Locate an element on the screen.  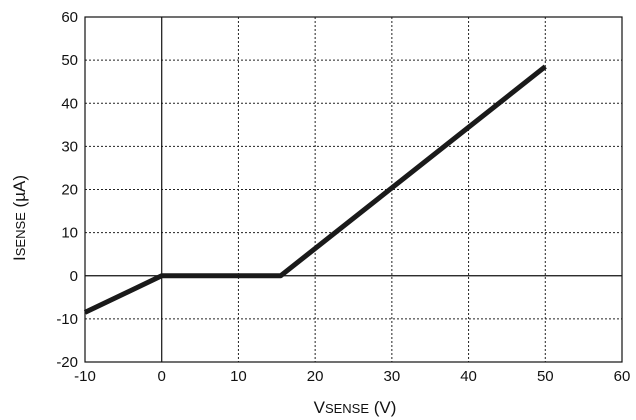
y-tick-label: 0 is located at coordinates (74, 276).